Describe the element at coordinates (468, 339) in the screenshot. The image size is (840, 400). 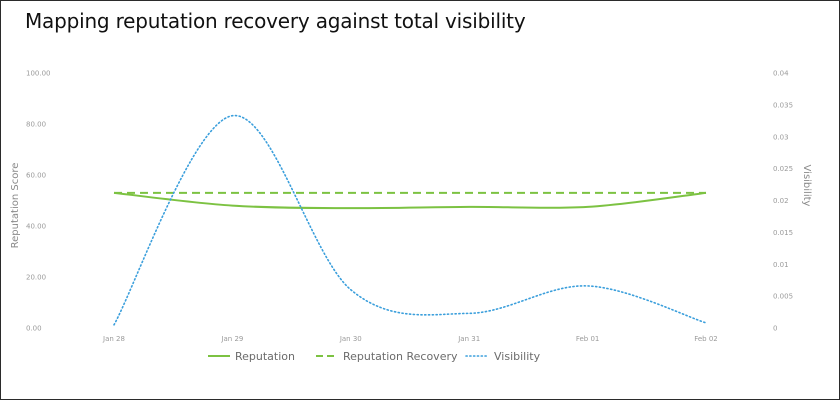
I see `x-tick-label: Jan 31` at that location.